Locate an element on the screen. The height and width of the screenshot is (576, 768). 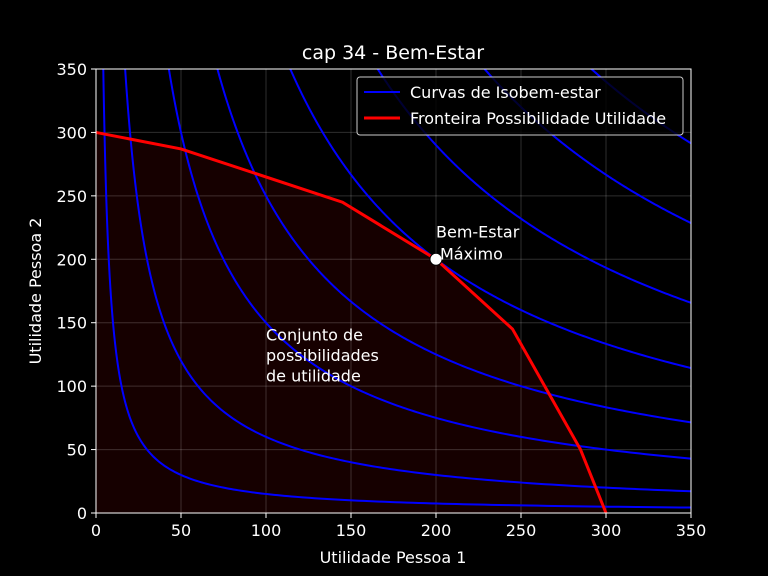
optimum-annotation: Bem-Estar Máximo is located at coordinates (480, 242).